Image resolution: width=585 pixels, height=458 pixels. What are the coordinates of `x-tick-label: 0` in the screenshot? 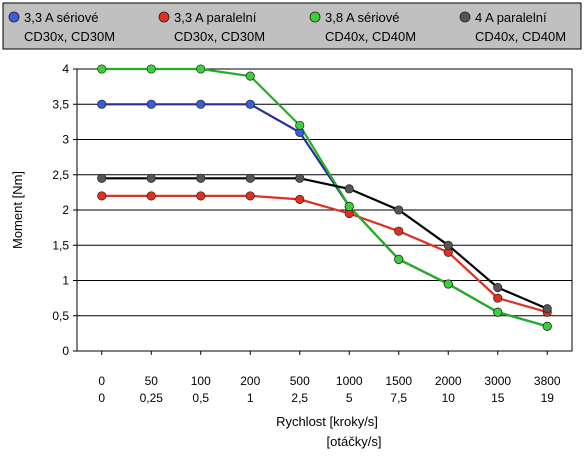 It's located at (101, 381).